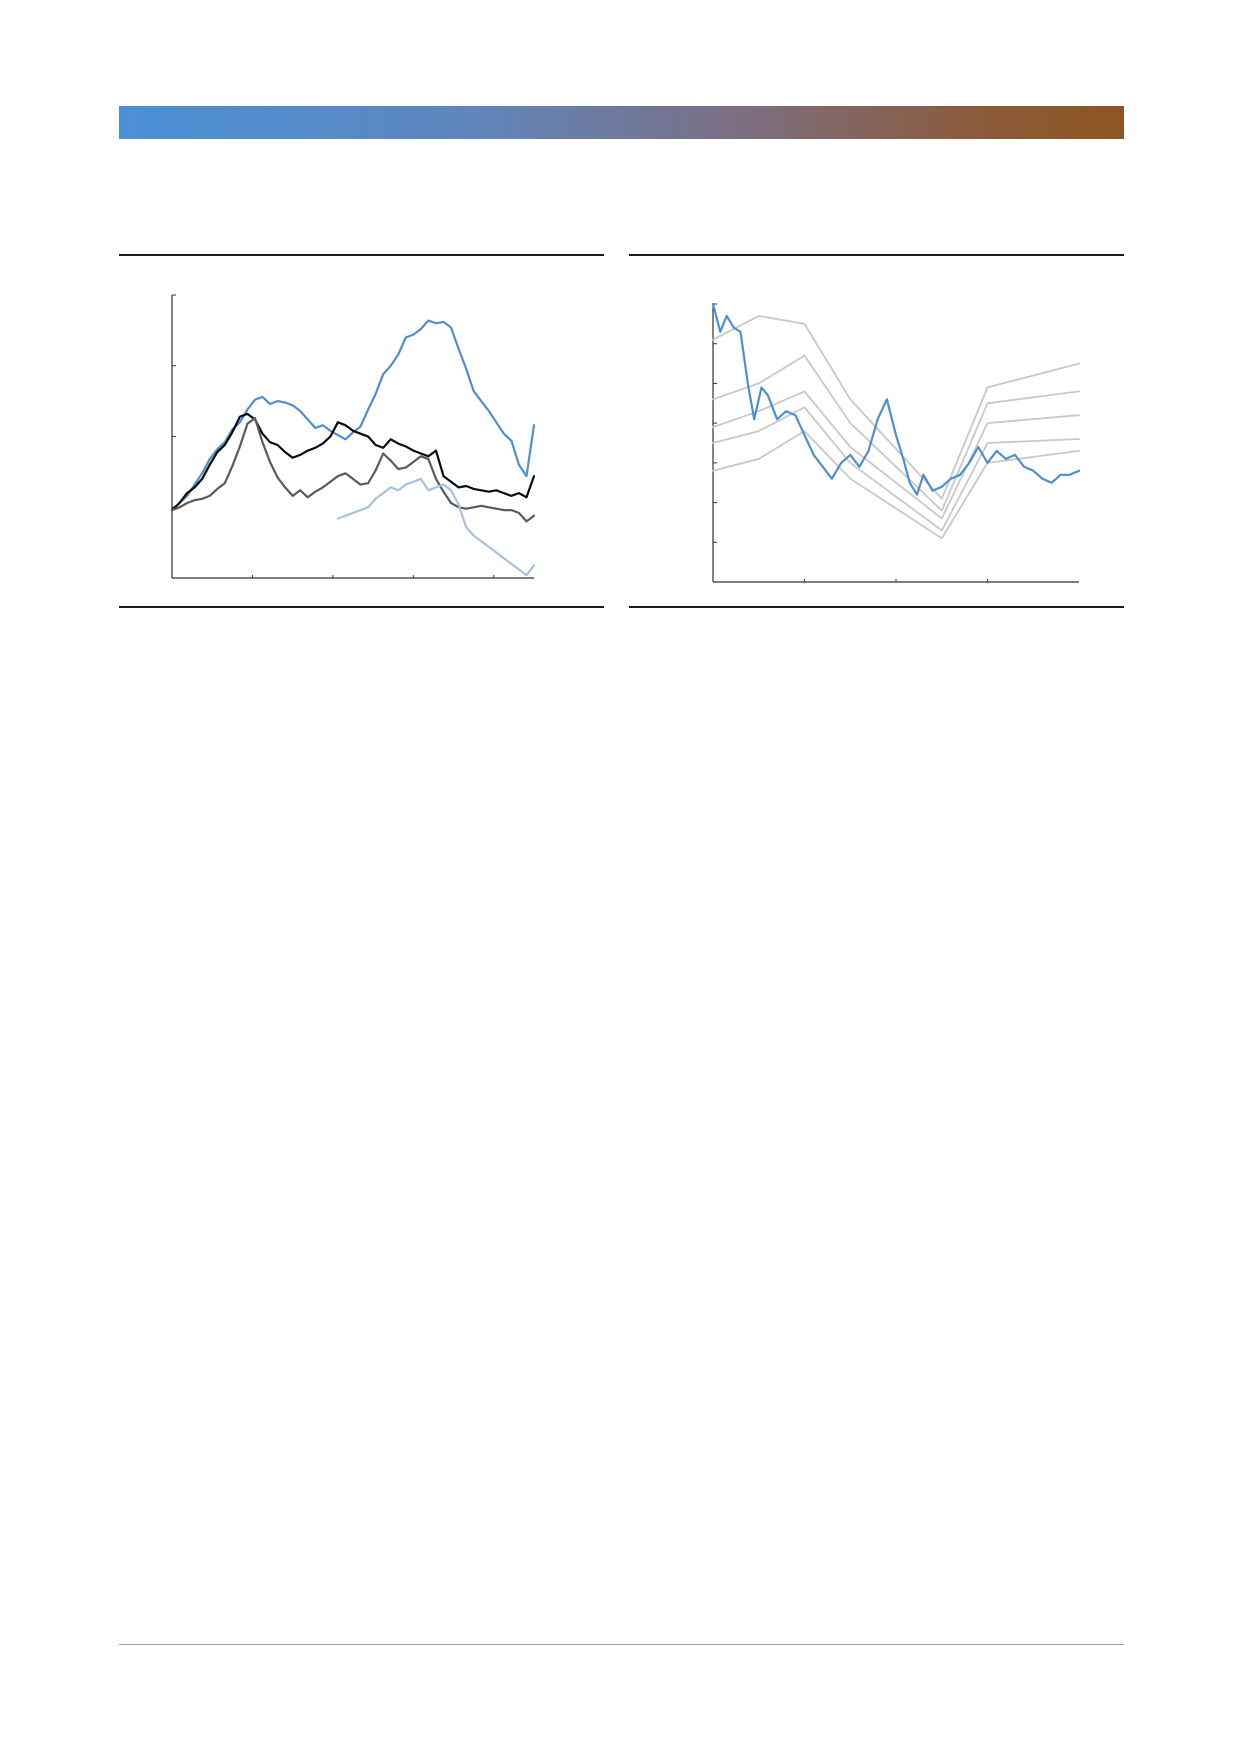 The width and height of the screenshot is (1240, 1754). What do you see at coordinates (876, 255) in the screenshot?
I see `right-panel-top-rule` at bounding box center [876, 255].